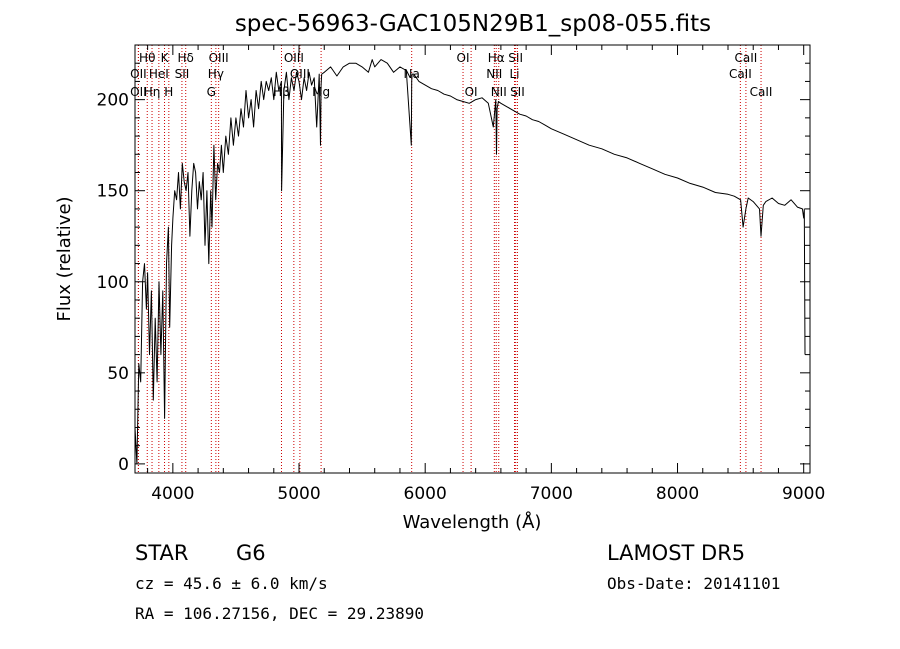 This screenshot has height=649, width=900. Describe the element at coordinates (463, 58) in the screenshot. I see `line-marker-label-17: OI` at that location.